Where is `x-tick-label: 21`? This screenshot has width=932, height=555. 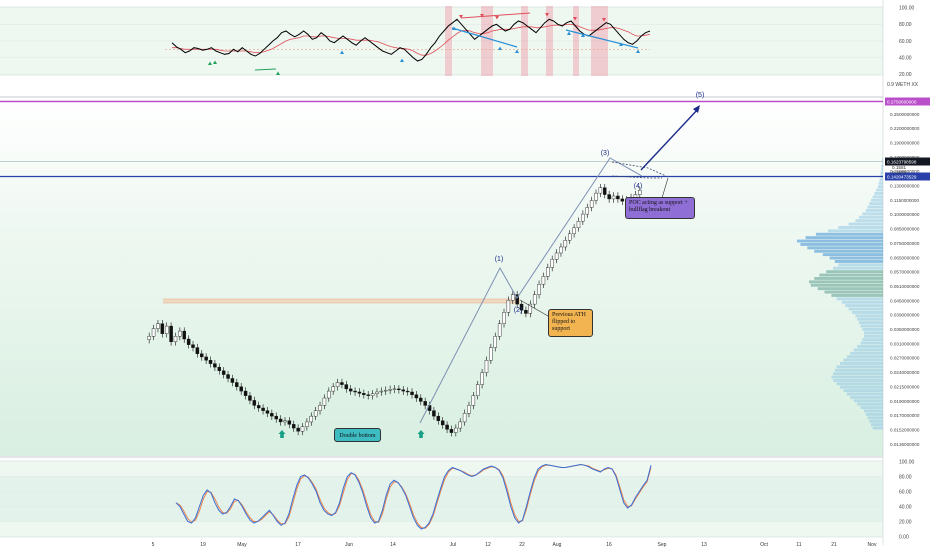
x-tick-label: 21 is located at coordinates (834, 545).